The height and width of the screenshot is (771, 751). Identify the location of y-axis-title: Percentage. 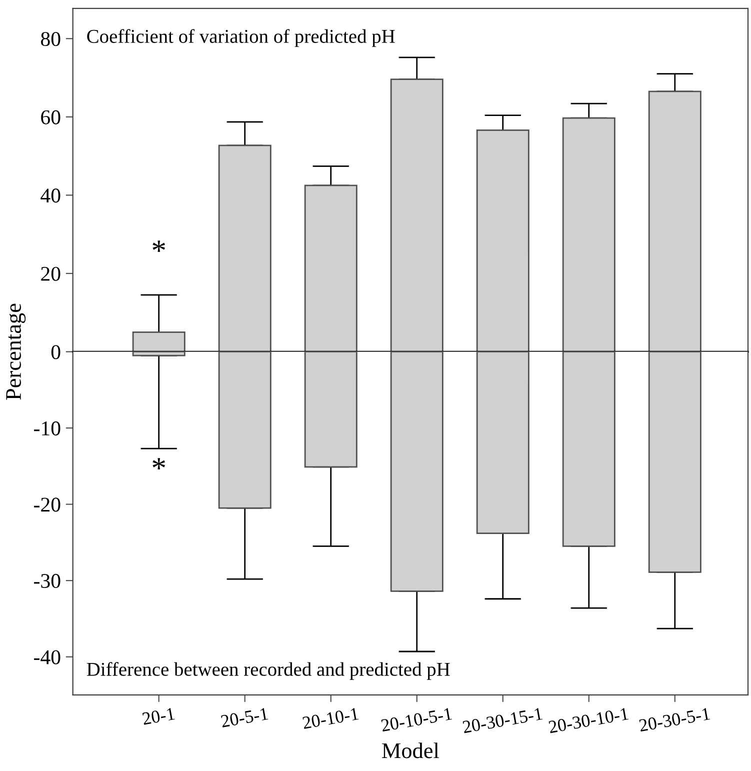
(16, 352).